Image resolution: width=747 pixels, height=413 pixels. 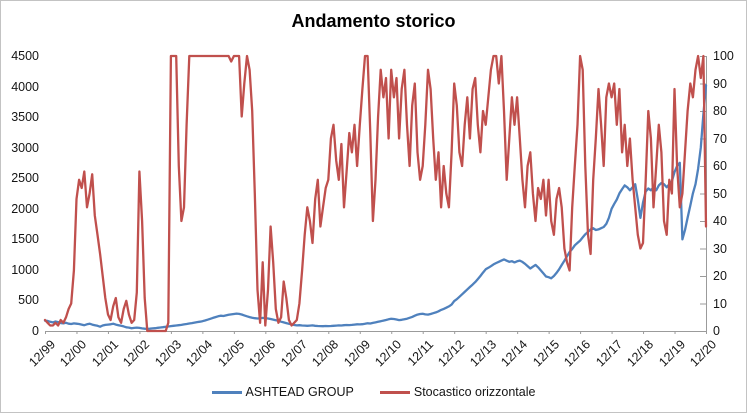 I want to click on right-axis-tick-label: 50, so click(x=720, y=193).